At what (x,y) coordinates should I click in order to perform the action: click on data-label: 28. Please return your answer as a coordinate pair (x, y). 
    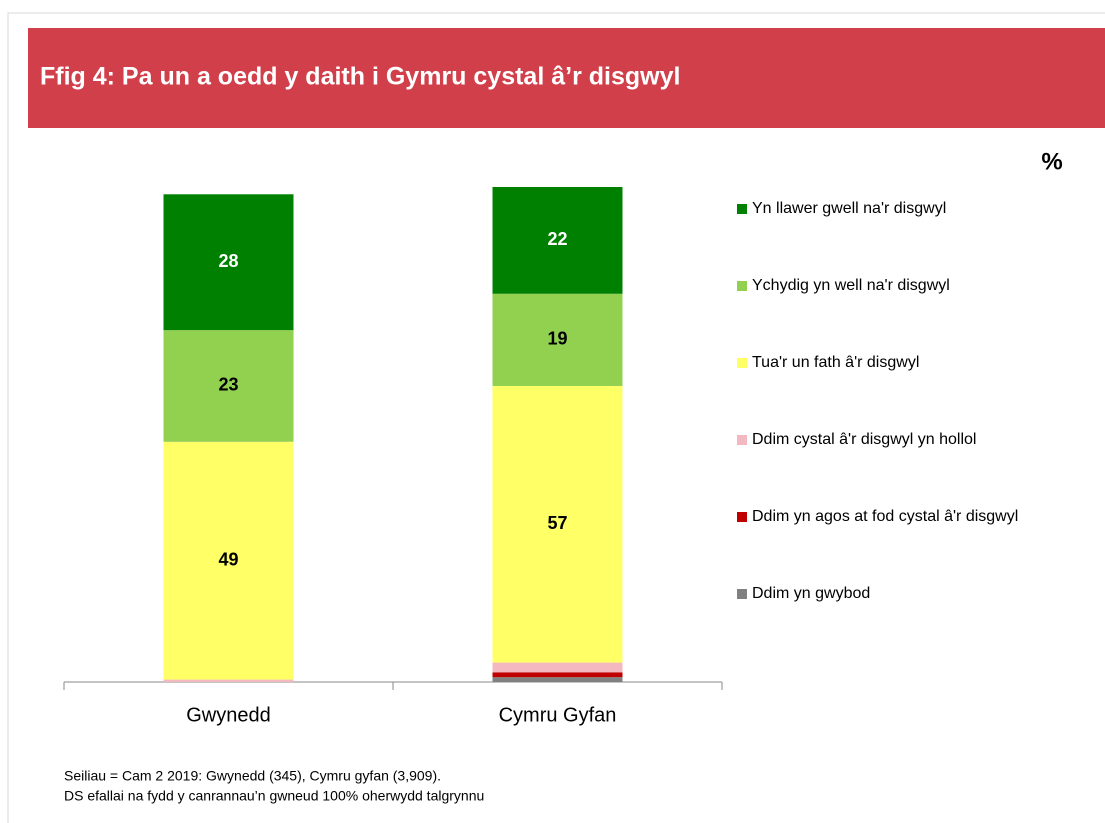
    Looking at the image, I should click on (228, 261).